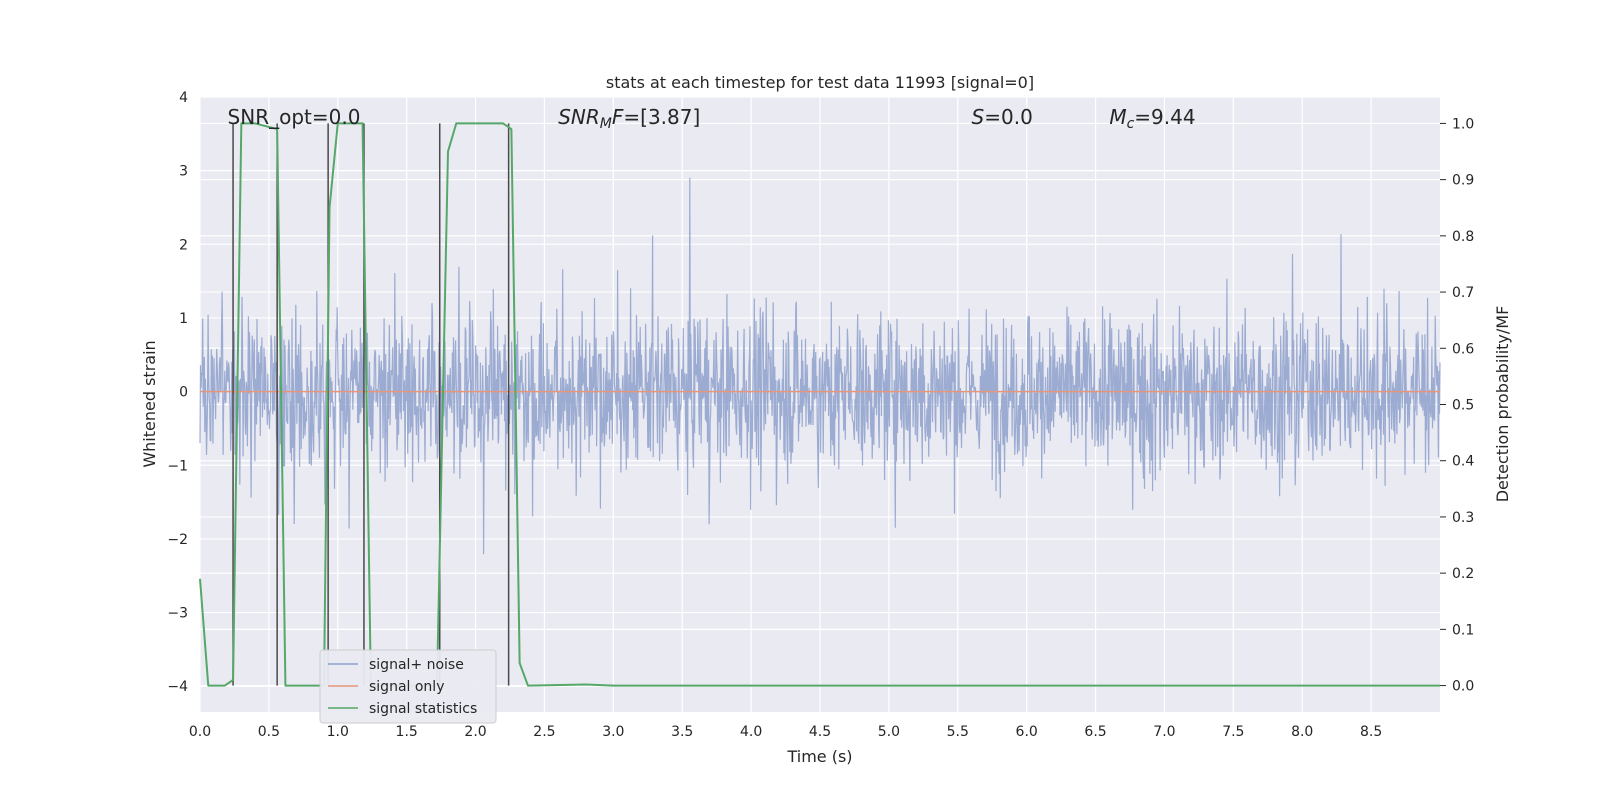  What do you see at coordinates (712, 118) in the screenshot?
I see `annotations: SNR_opt=0.0 SNRMF=[3.87] S=0.0 Mc=9.44` at bounding box center [712, 118].